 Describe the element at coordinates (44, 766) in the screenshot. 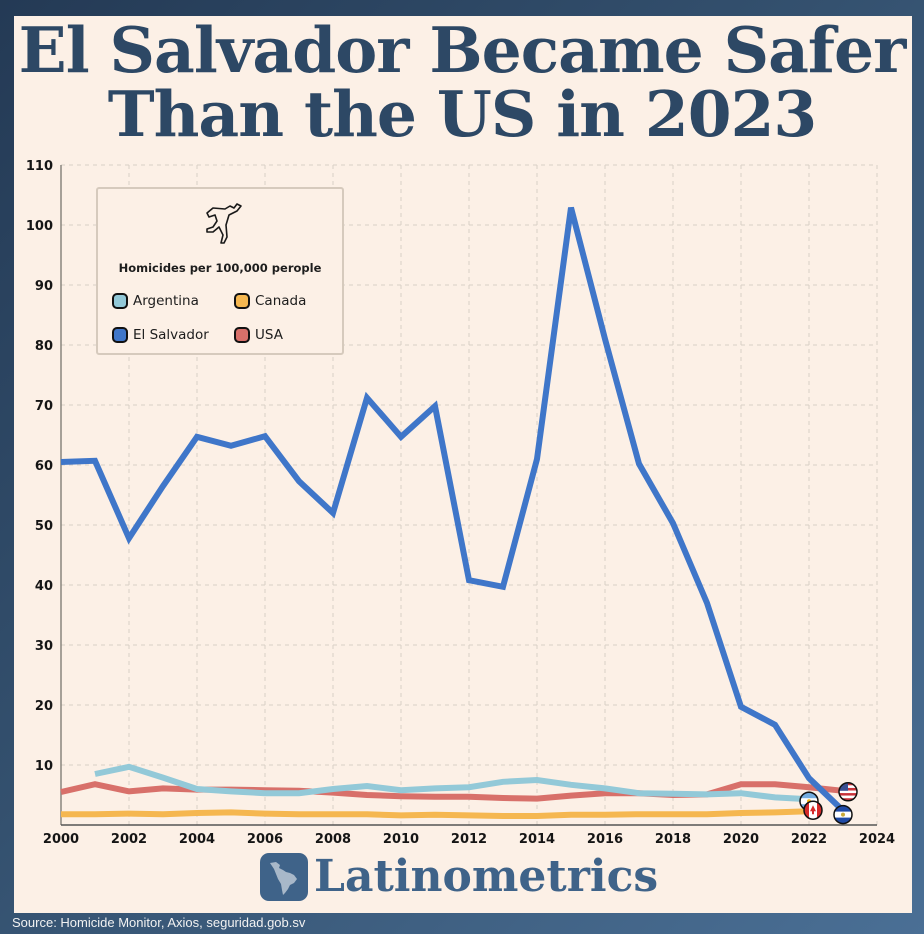

I see `y-tick-label: 10` at that location.